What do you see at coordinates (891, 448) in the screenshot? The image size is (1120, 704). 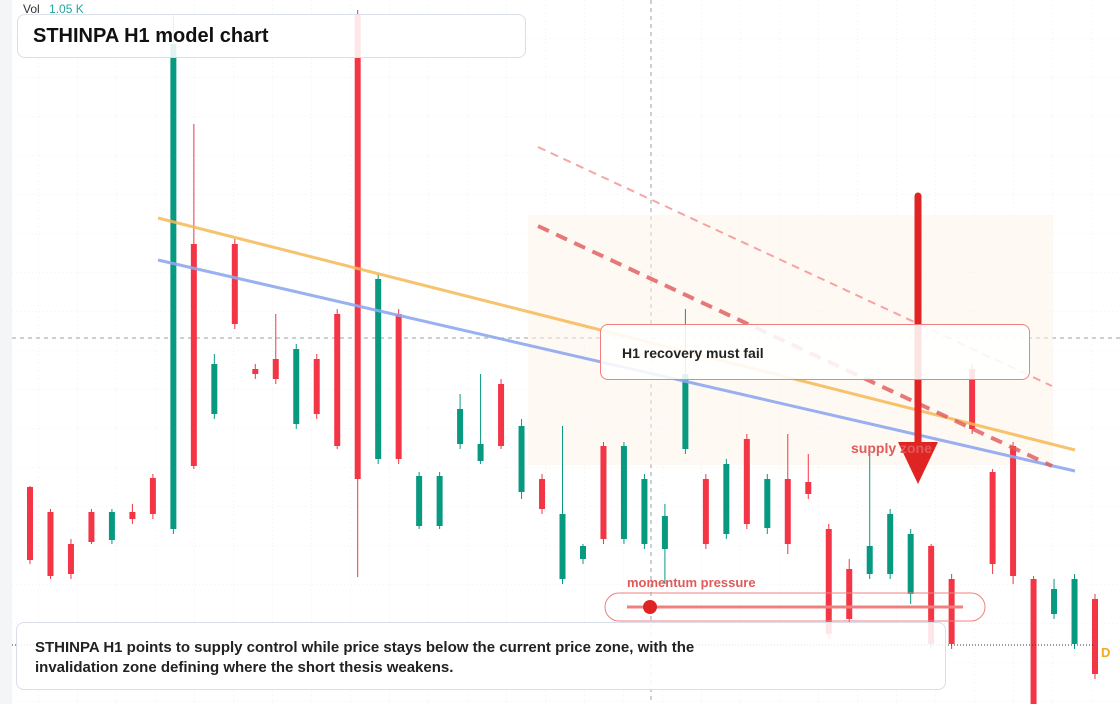 I see `zone-label: supply zone` at bounding box center [891, 448].